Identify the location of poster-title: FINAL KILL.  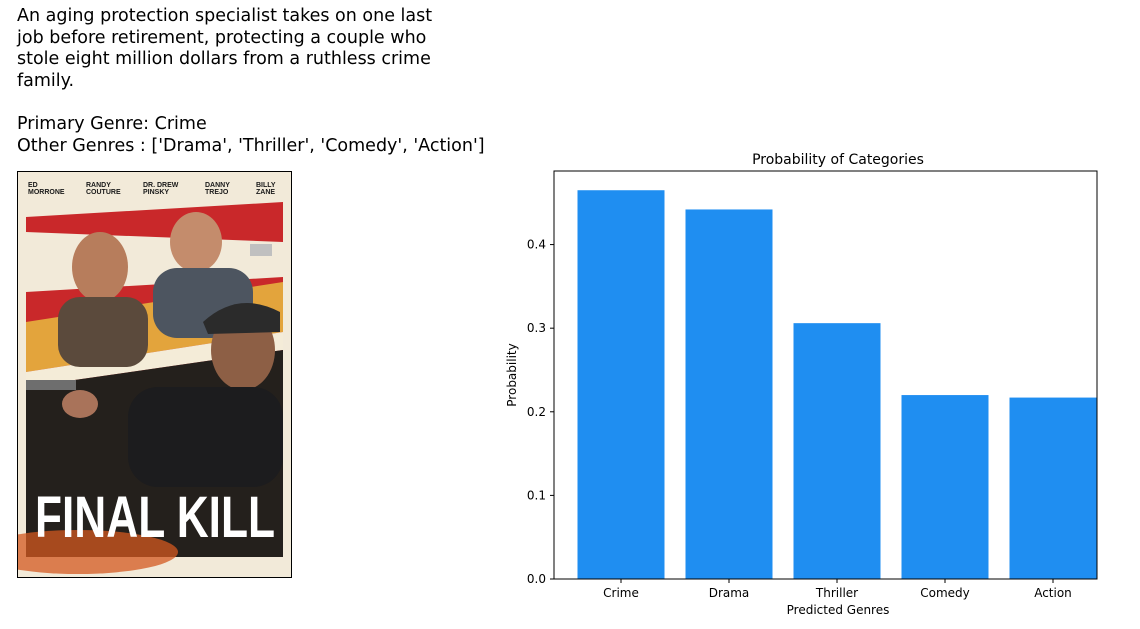
(155, 517).